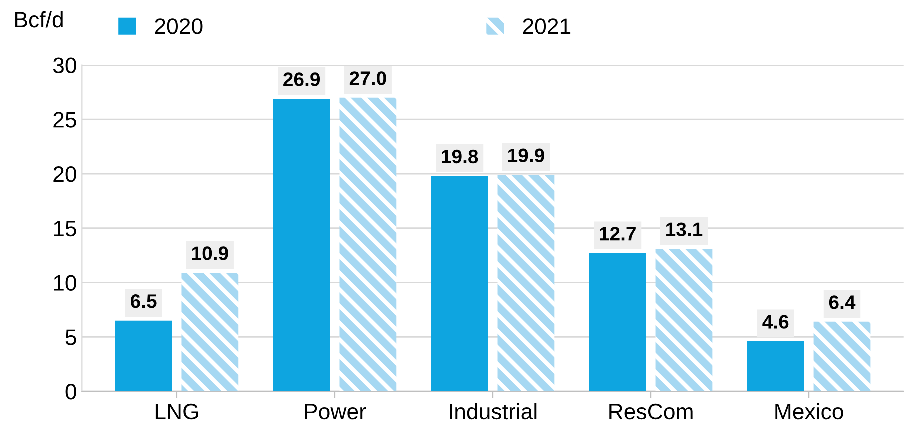 This screenshot has width=913, height=435. I want to click on data-label: 19.8, so click(460, 157).